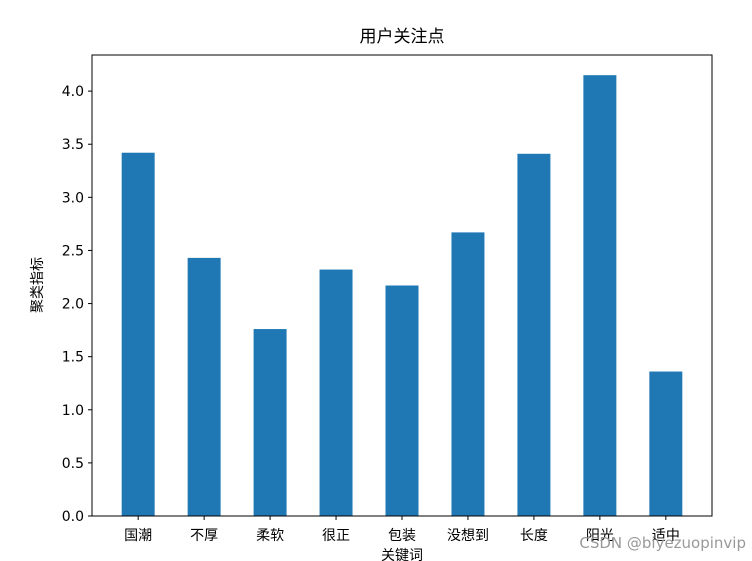  I want to click on y-tick-label: 1.0, so click(73, 411).